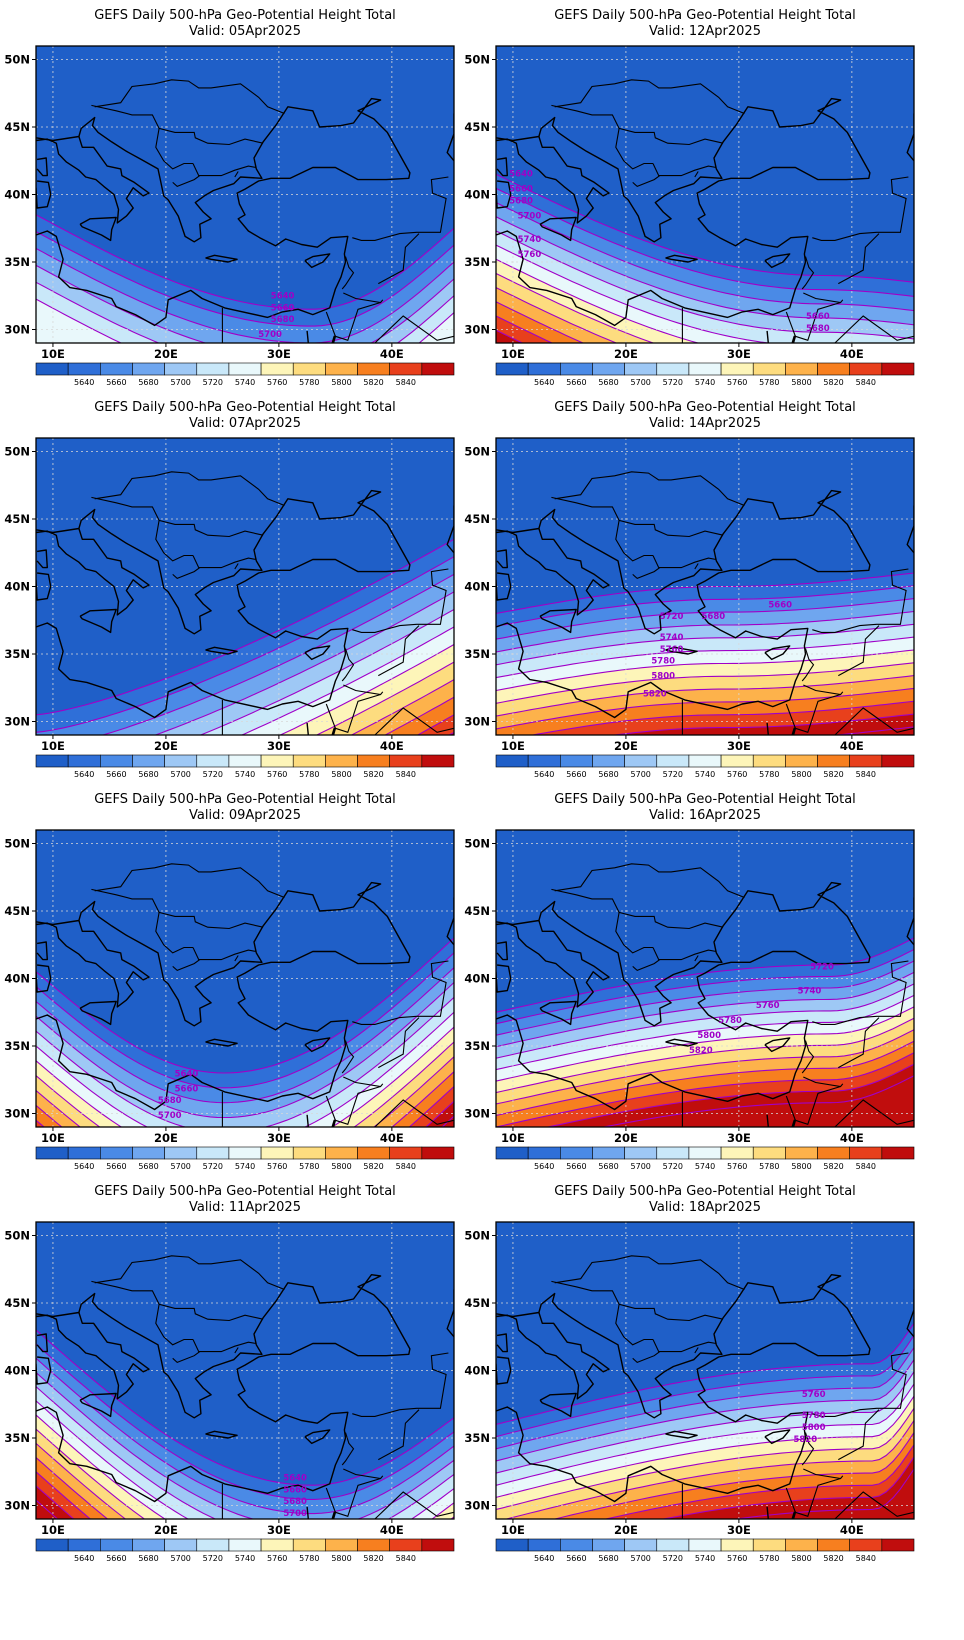 The image size is (964, 1640). What do you see at coordinates (17, 587) in the screenshot?
I see `lat-tick-label: 40N` at bounding box center [17, 587].